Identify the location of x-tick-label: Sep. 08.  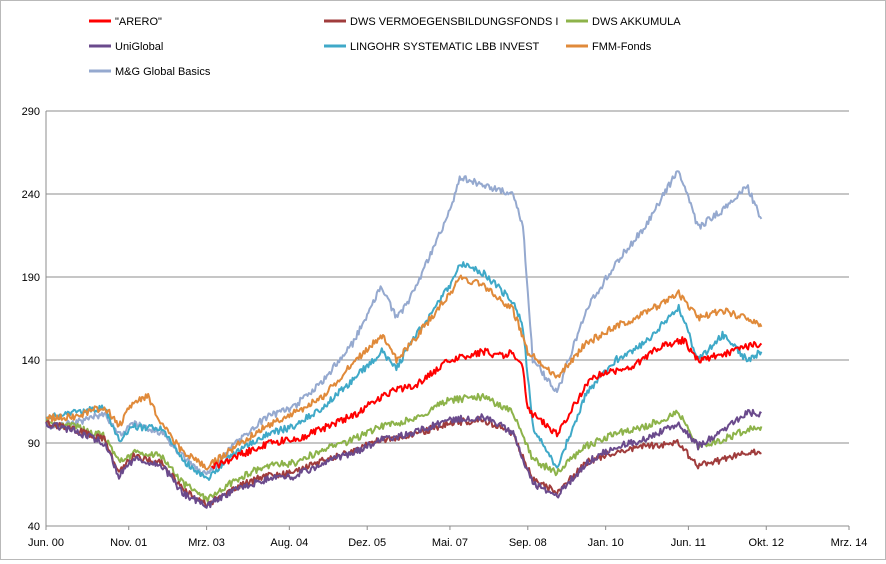
(528, 543).